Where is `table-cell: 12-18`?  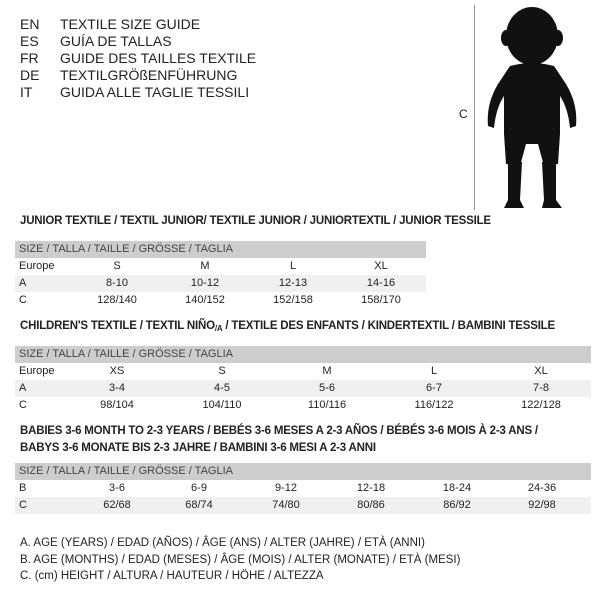
table-cell: 12-18 is located at coordinates (371, 488).